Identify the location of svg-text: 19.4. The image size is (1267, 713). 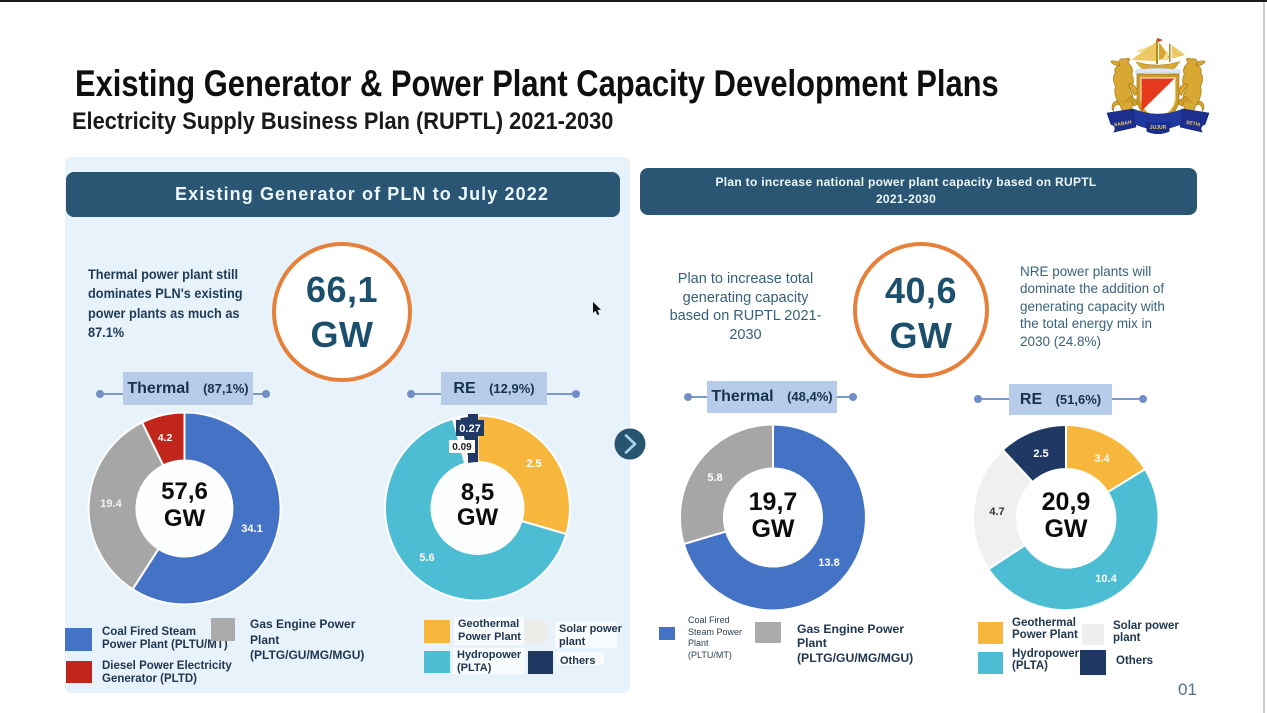
(111, 504).